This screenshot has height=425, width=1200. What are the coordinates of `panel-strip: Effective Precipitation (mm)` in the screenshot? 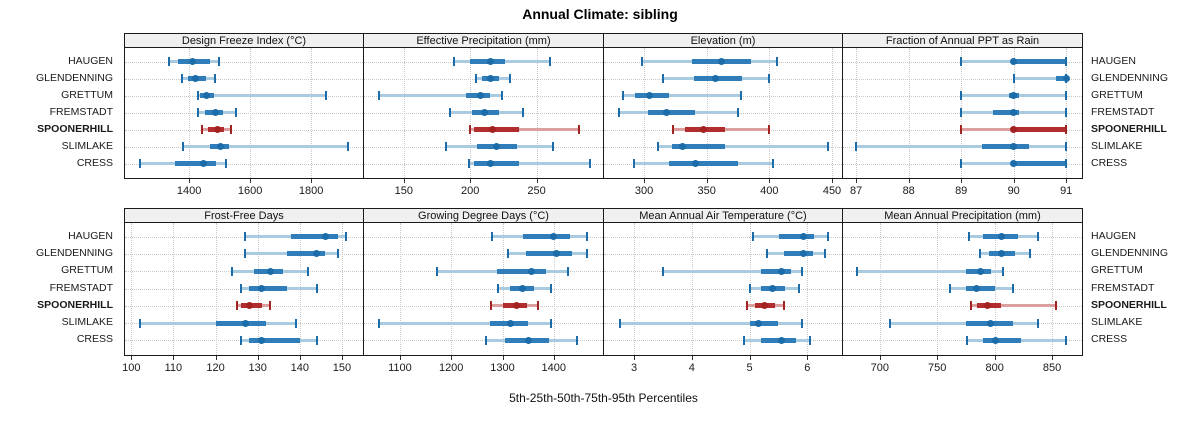 It's located at (483, 40).